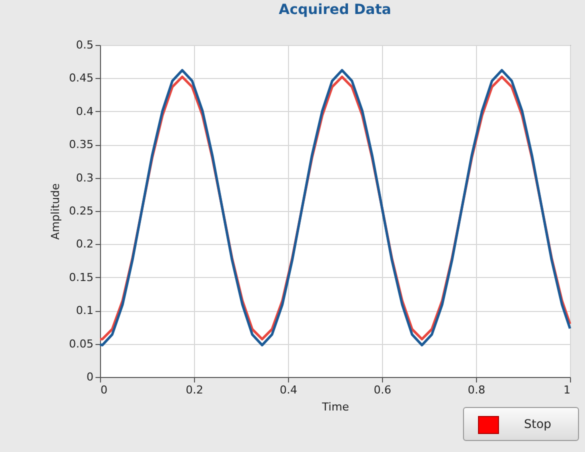 The height and width of the screenshot is (452, 585). I want to click on y-axis-title: Amplitude, so click(55, 211).